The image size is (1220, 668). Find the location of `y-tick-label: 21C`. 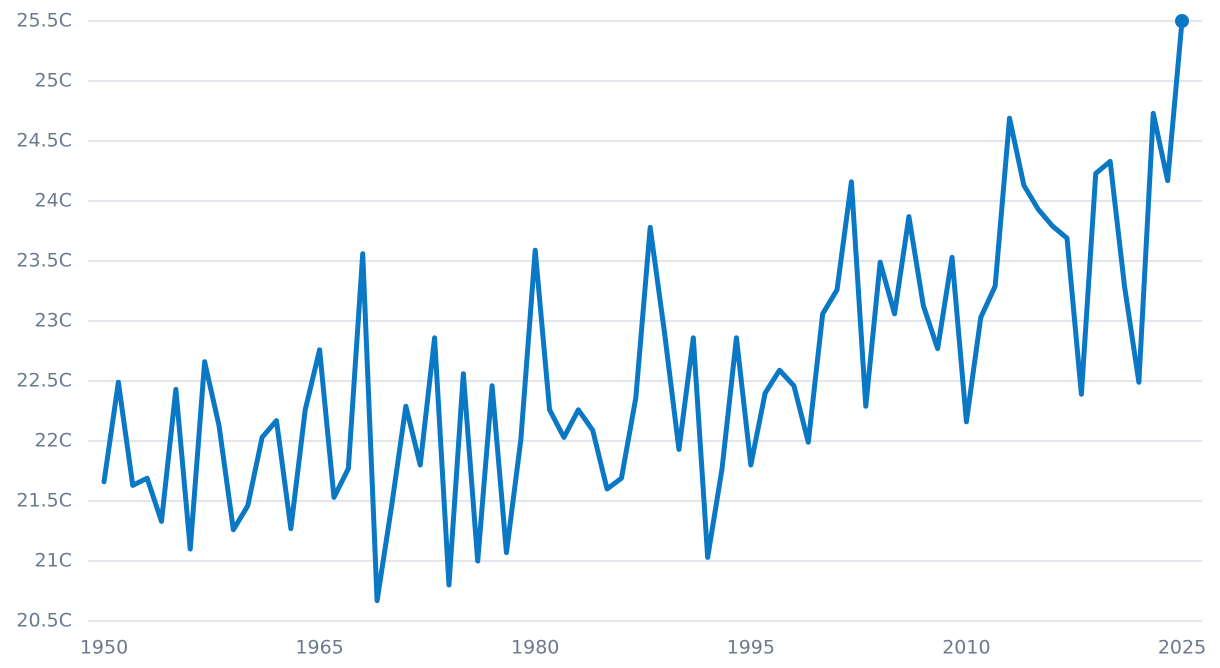

y-tick-label: 21C is located at coordinates (53, 561).